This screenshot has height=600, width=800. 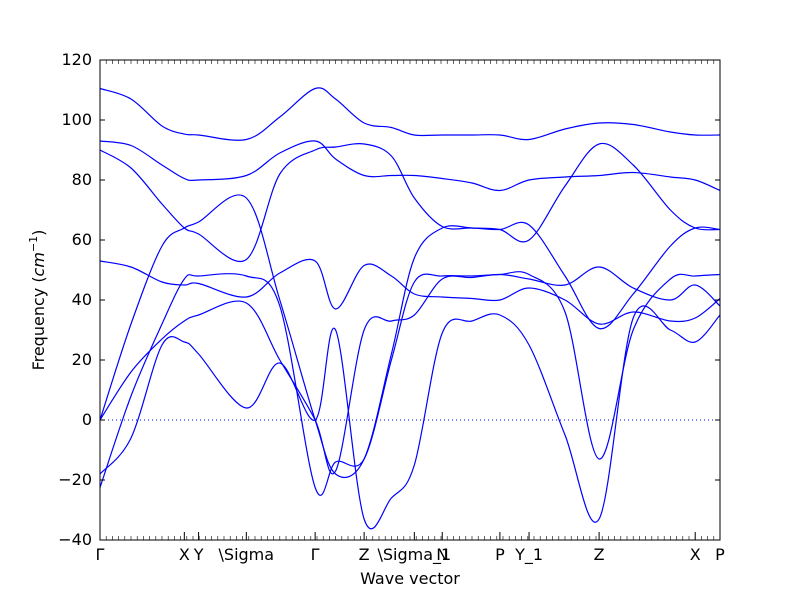 I want to click on y-axis-label: Frequency (cm−1), so click(x=37, y=300).